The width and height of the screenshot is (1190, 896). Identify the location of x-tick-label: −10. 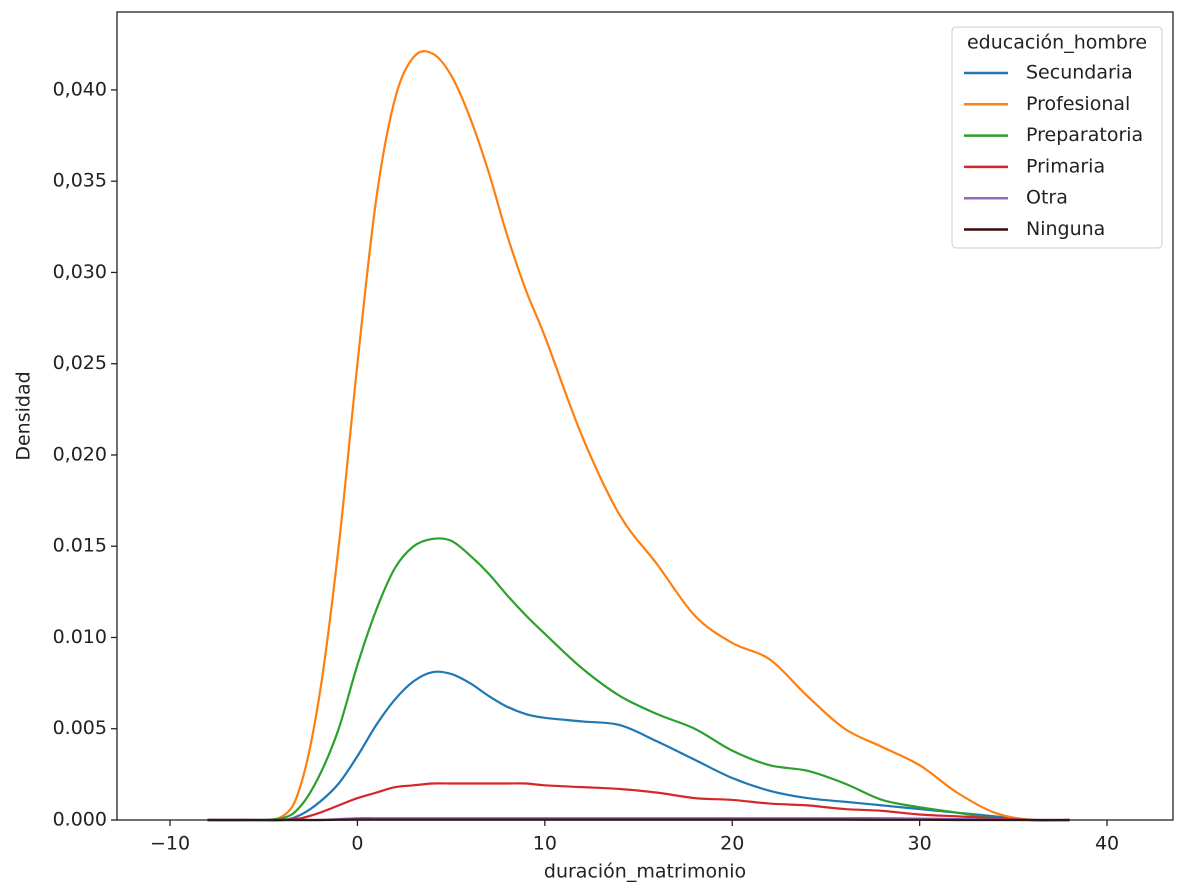
(170, 844).